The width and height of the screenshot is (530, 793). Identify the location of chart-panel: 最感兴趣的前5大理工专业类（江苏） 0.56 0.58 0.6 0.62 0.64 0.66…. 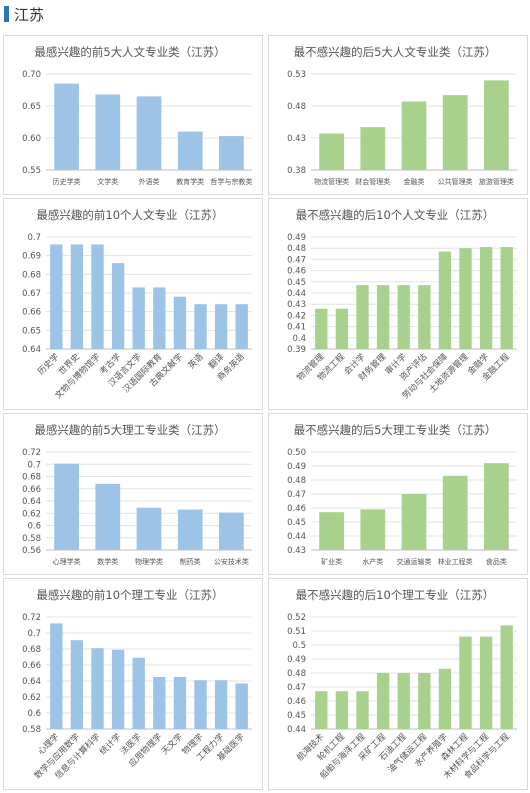
(133, 494).